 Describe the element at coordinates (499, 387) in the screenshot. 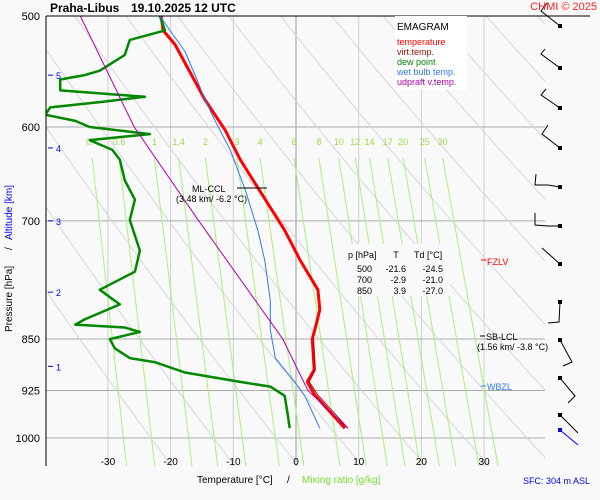

I see `wbzl-label: WBZL` at that location.